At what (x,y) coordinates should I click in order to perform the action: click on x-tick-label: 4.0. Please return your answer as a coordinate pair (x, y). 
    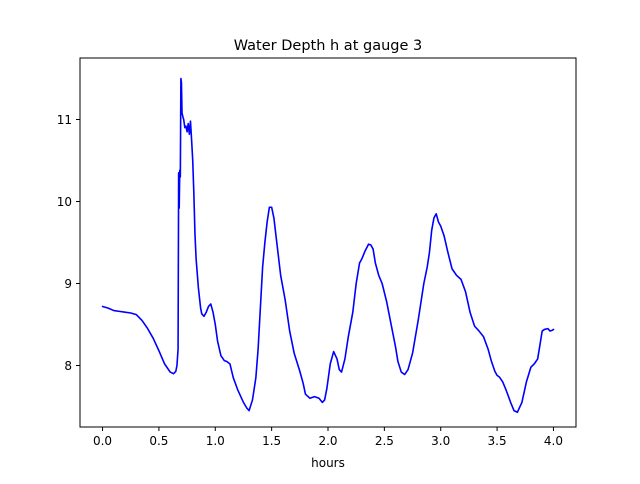
    Looking at the image, I should click on (553, 441).